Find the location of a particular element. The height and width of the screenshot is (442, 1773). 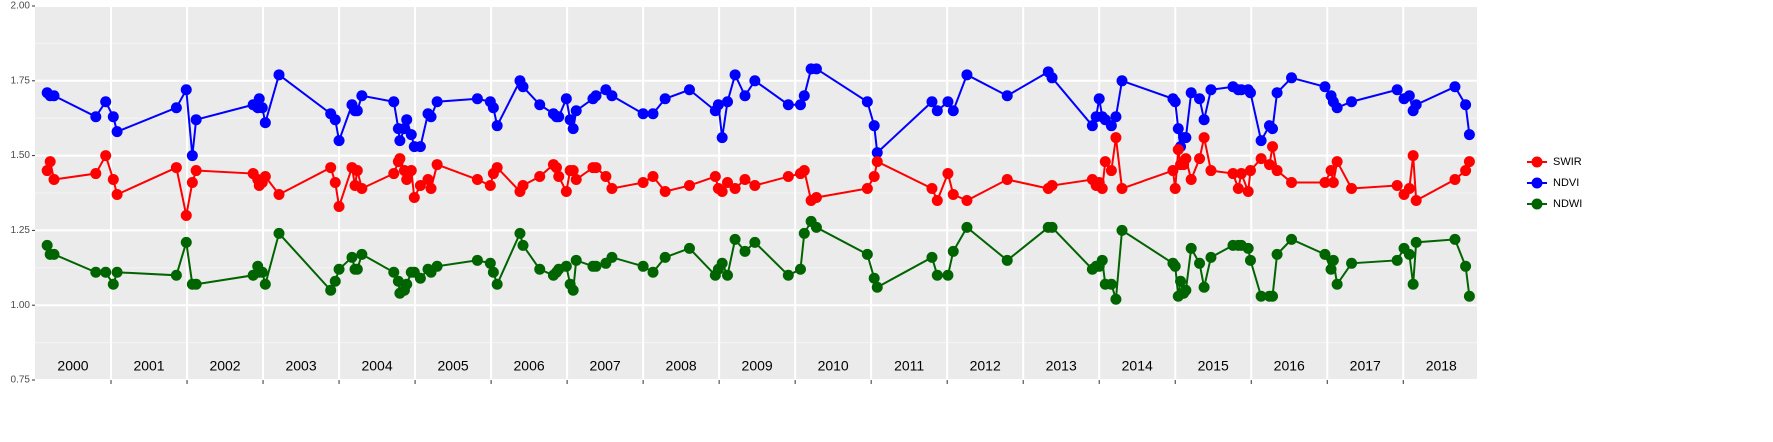

year-label: 2018 is located at coordinates (1441, 366).